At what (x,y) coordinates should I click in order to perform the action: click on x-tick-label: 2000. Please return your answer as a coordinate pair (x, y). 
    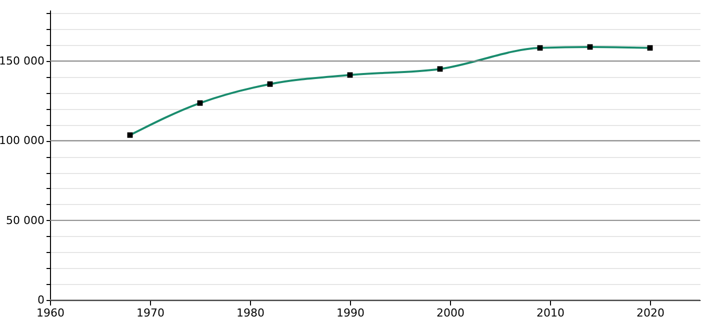
    Looking at the image, I should click on (450, 313).